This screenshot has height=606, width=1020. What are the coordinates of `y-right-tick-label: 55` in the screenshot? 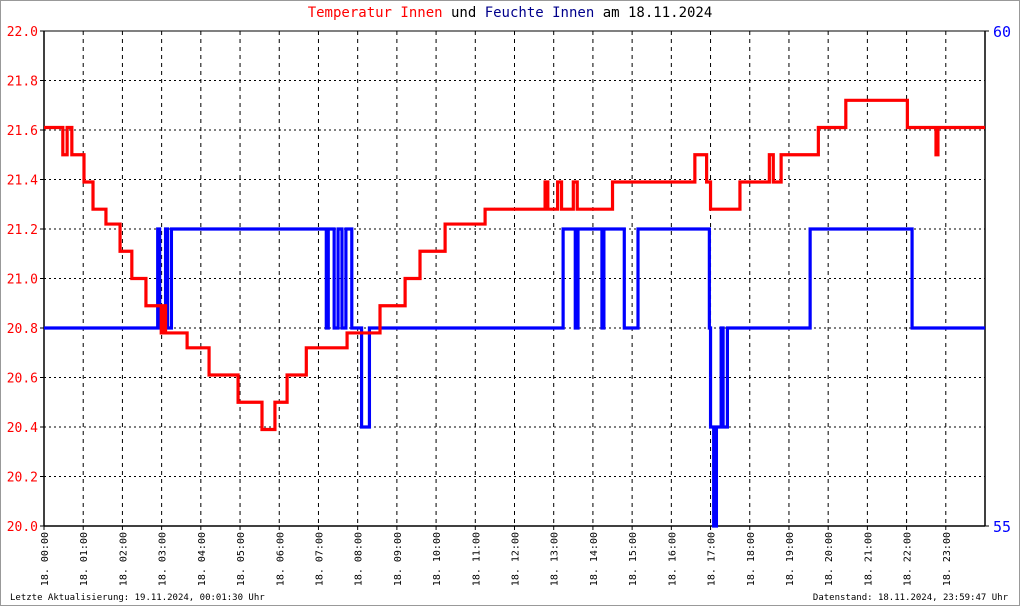 It's located at (1002, 527).